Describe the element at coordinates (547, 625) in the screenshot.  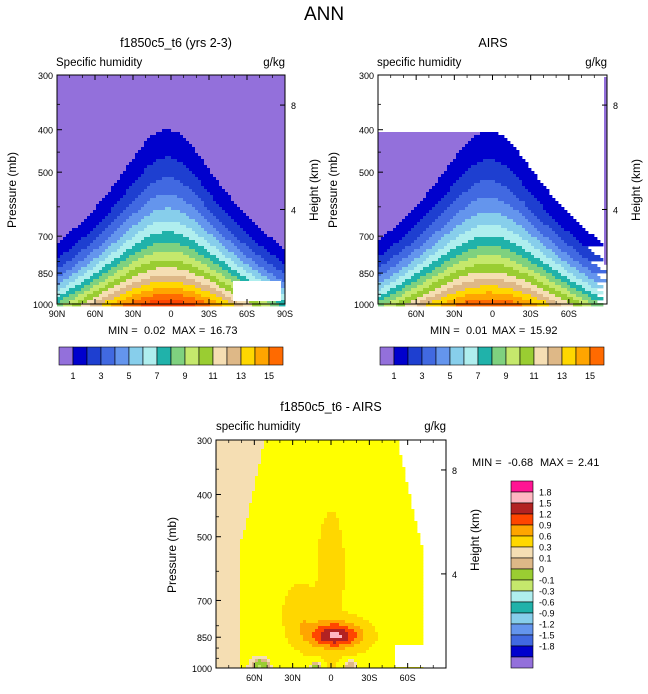
I see `colorbar-label: -1.2` at that location.